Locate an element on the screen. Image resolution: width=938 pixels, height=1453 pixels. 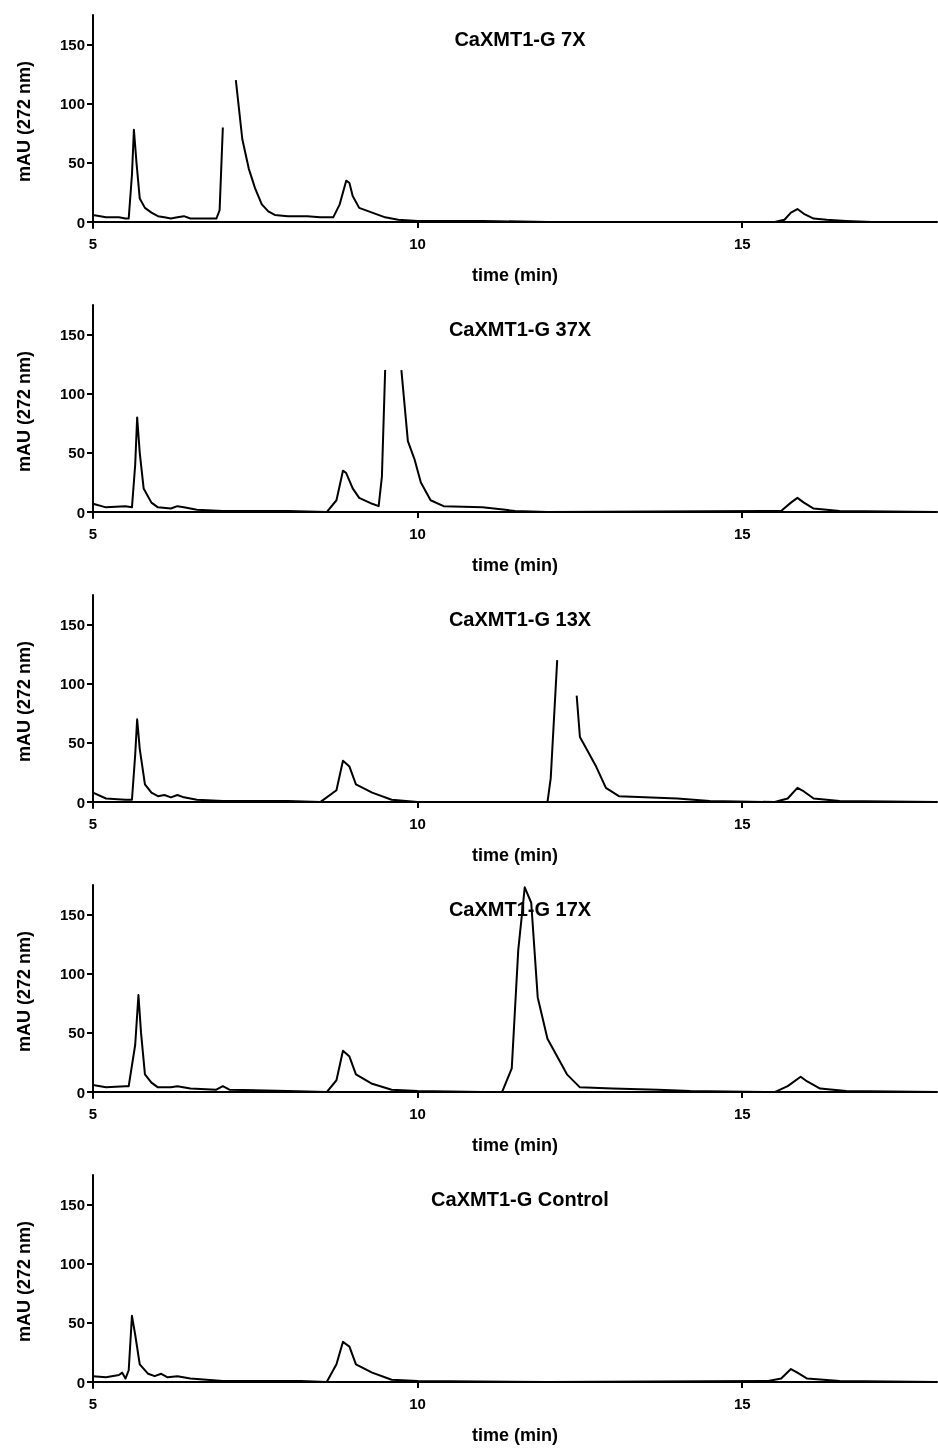
text: CaXMT1-G 7X is located at coordinates (520, 39).